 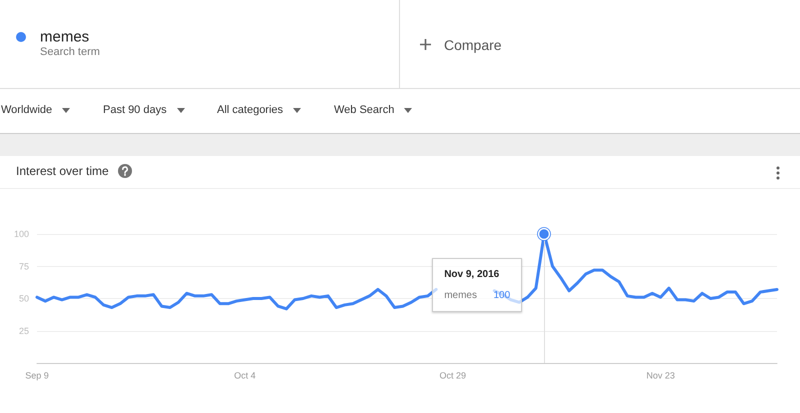 I want to click on text: memes, so click(x=460, y=295).